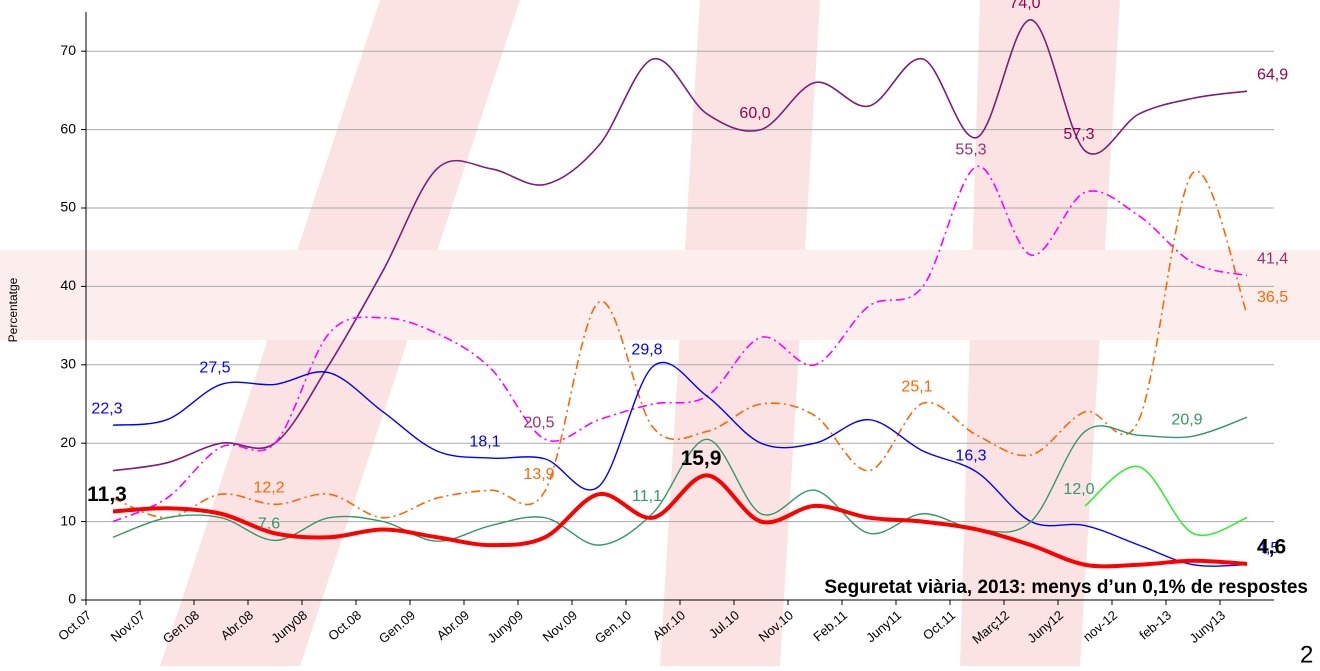 This screenshot has width=1320, height=671. I want to click on data-label: 13,9, so click(538, 474).